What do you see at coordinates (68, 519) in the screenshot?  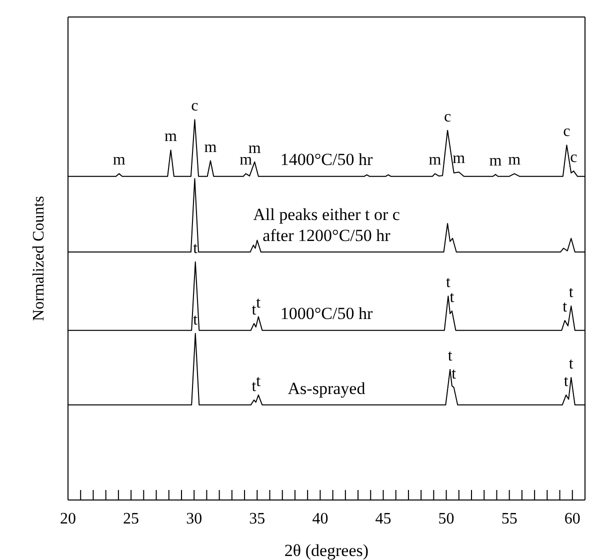 I see `x-tick-label: 20` at bounding box center [68, 519].